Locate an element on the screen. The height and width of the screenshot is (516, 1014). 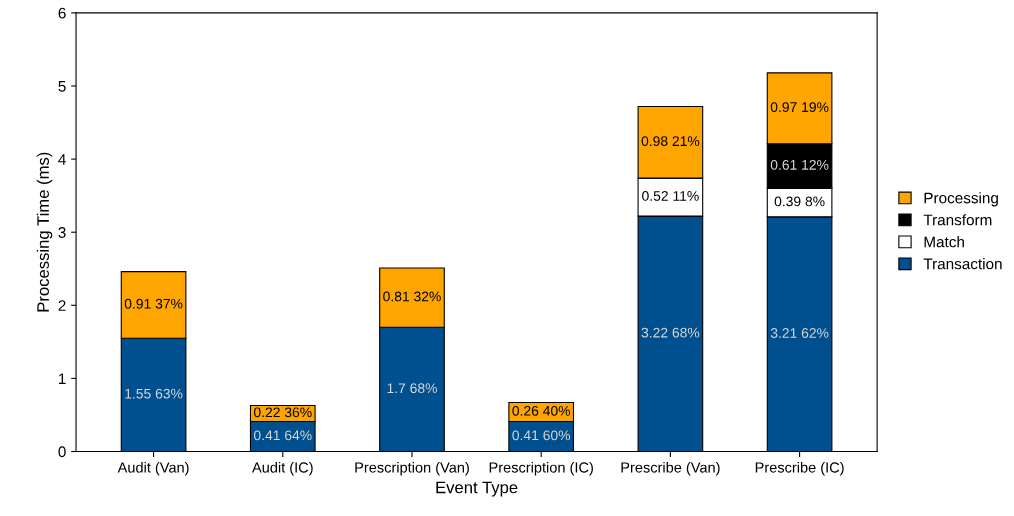
y-axis-title: Processing Time (ms) is located at coordinates (44, 232).